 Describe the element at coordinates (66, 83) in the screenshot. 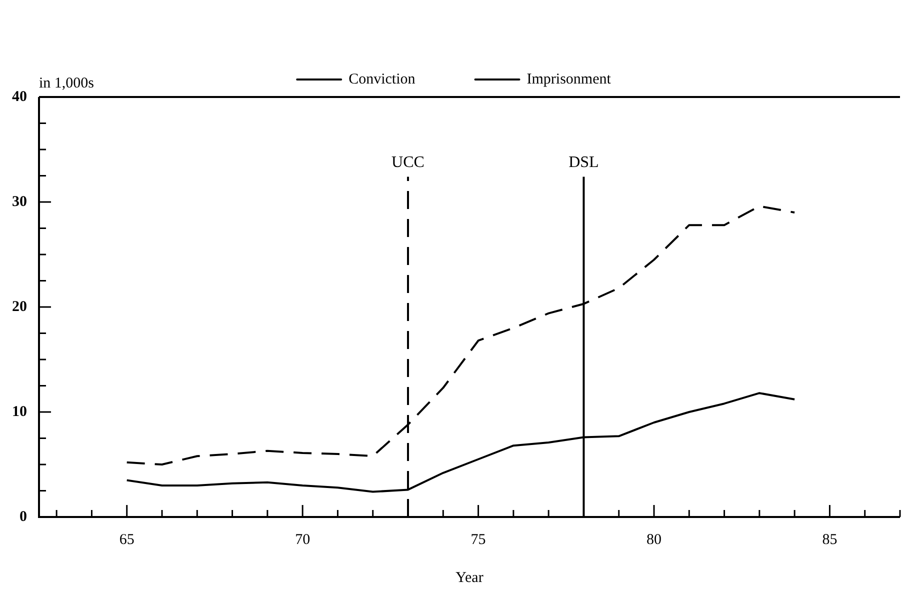

I see `y-axis-title: in 1,000s` at that location.